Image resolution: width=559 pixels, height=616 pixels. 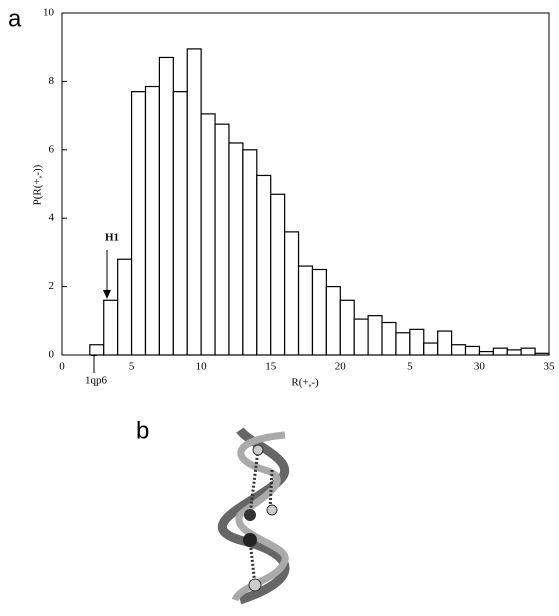 I want to click on y-tick-label: 0, so click(x=52, y=355).